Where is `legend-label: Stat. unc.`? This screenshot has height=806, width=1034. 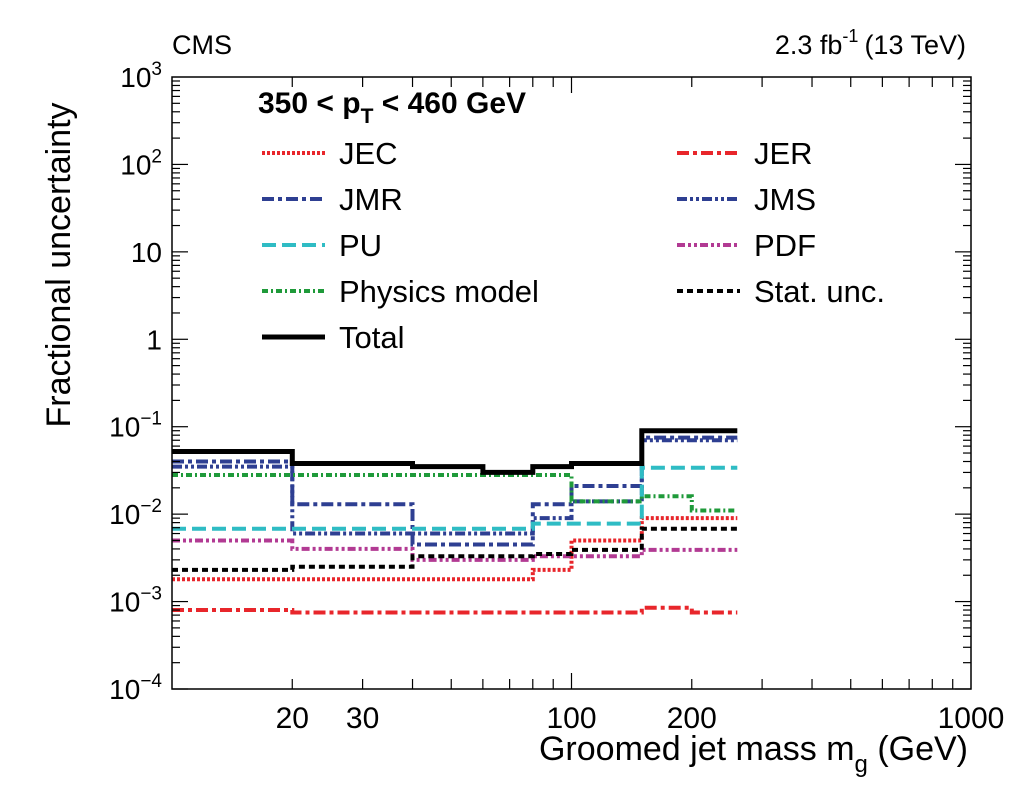 legend-label: Stat. unc. is located at coordinates (819, 291).